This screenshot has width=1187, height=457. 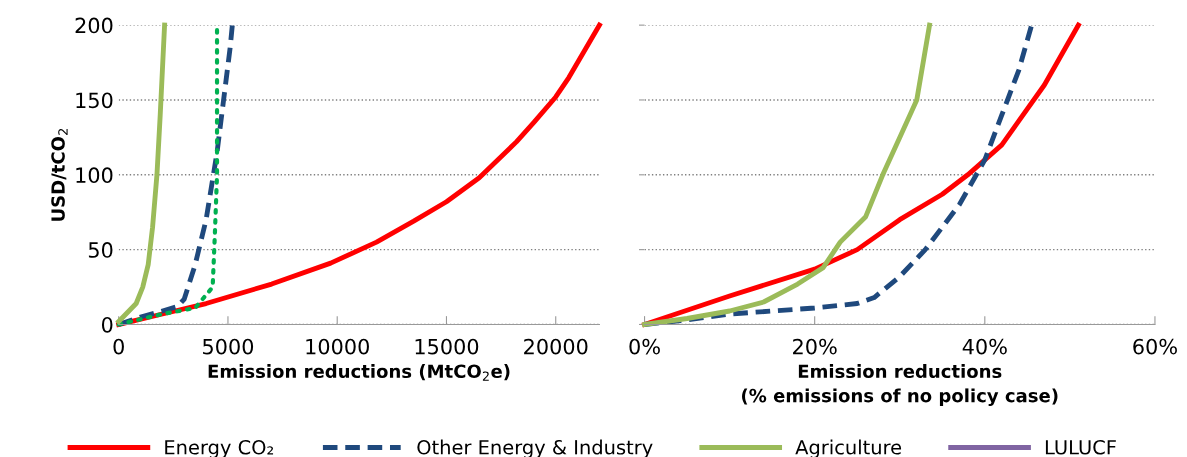 I want to click on y-tick-label: 50, so click(x=100, y=250).